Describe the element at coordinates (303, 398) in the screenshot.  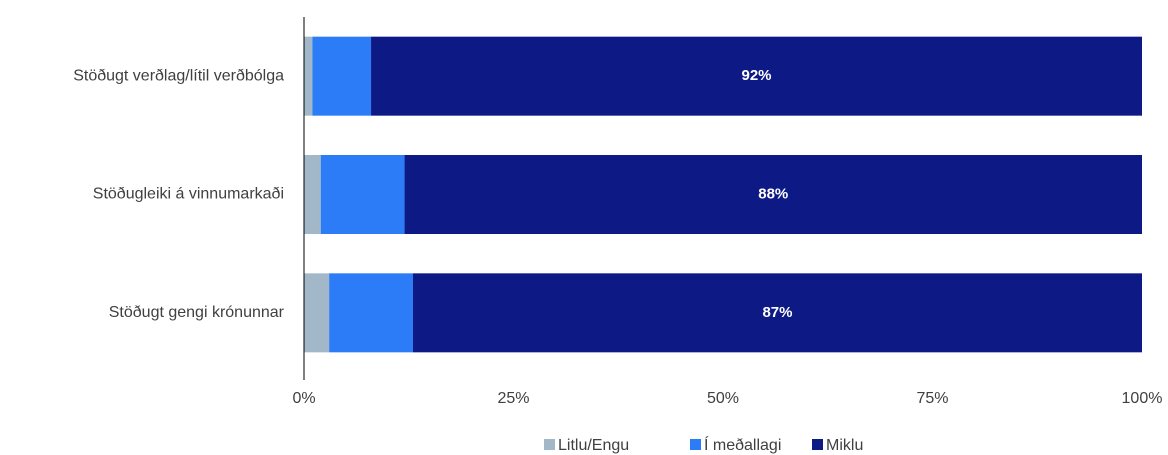
I see `x-tick-label: 0%` at that location.